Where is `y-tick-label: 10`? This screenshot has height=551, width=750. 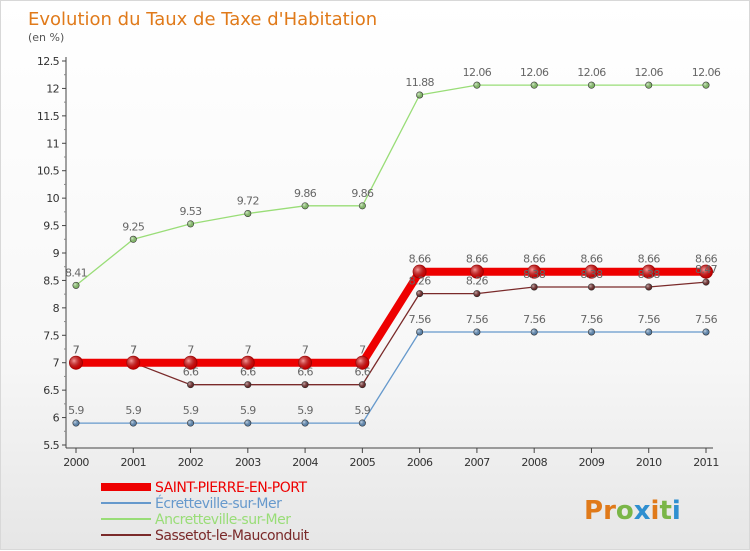
y-tick-label: 10 is located at coordinates (52, 198).